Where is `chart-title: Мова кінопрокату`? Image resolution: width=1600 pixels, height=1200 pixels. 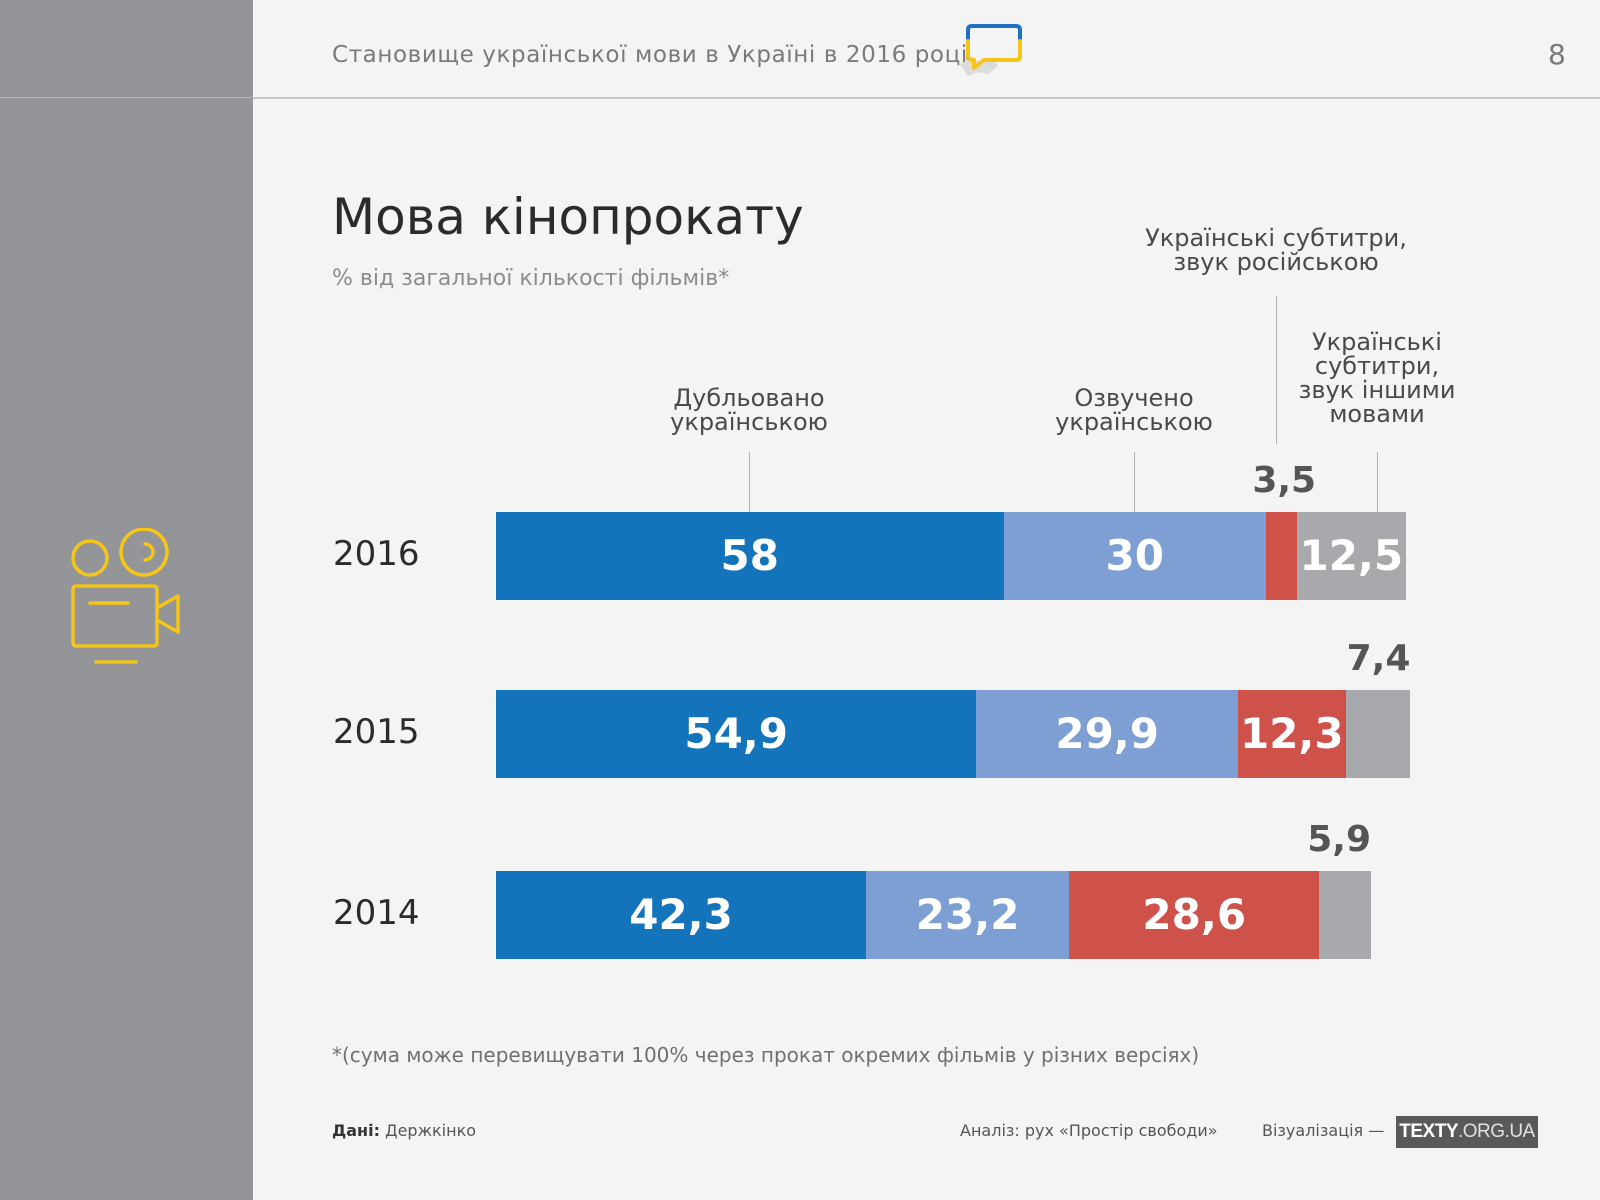 chart-title: Мова кінопрокату is located at coordinates (568, 217).